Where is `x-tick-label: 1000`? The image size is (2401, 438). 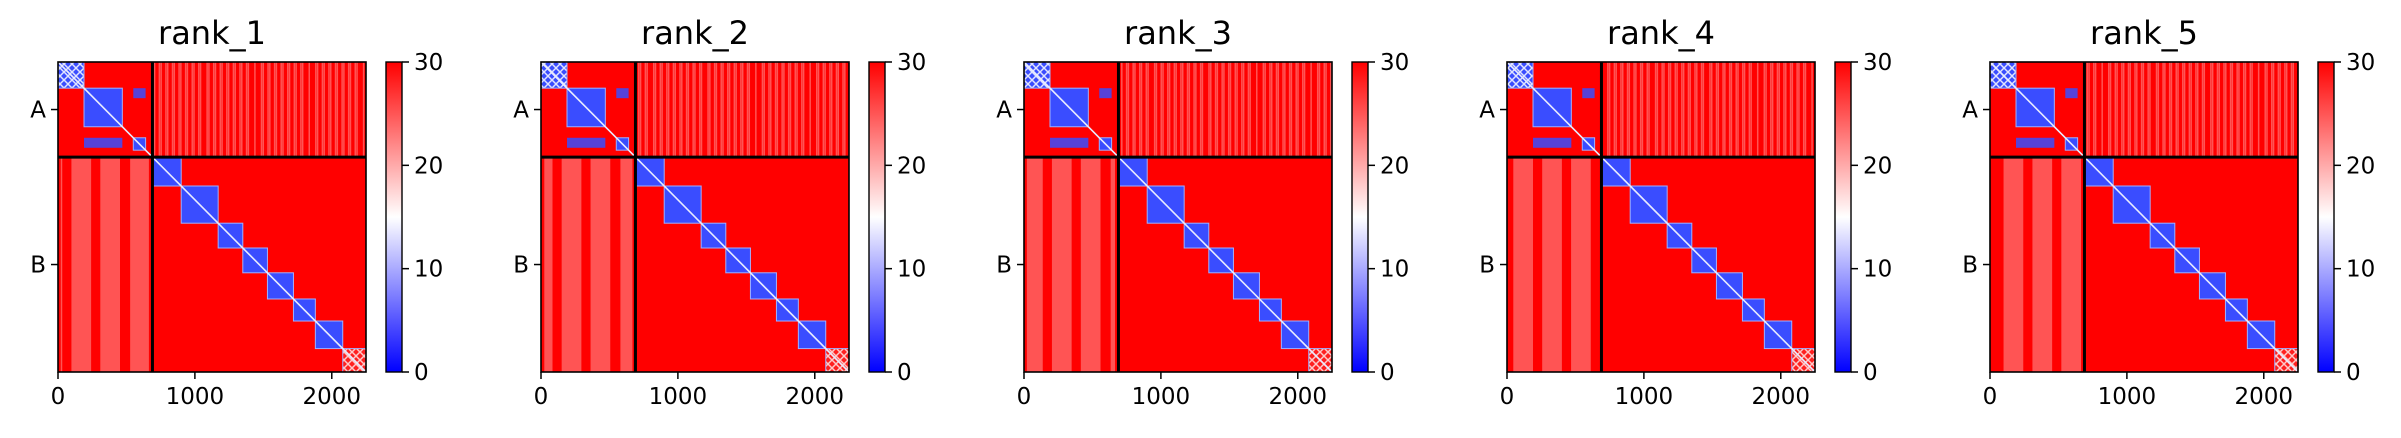
x-tick-label: 1000 is located at coordinates (678, 397).